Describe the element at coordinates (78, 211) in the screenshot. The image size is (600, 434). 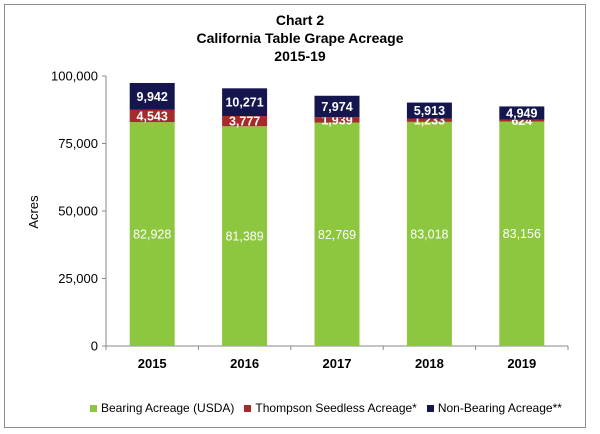
I see `y-tick-label: 50,000` at that location.